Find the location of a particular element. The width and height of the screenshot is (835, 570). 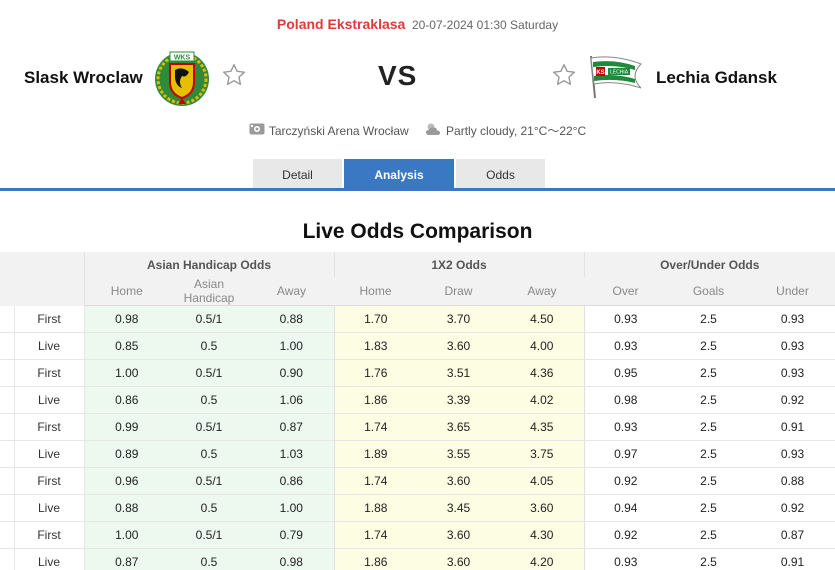

table-row: Live 0.85 0.5 1.00 1.83 3.60 4.00 0.93 2.5 0.93 is located at coordinates (417, 346).